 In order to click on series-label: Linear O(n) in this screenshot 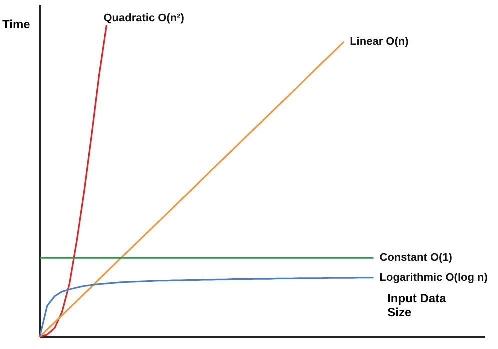, I will do `click(380, 42)`.